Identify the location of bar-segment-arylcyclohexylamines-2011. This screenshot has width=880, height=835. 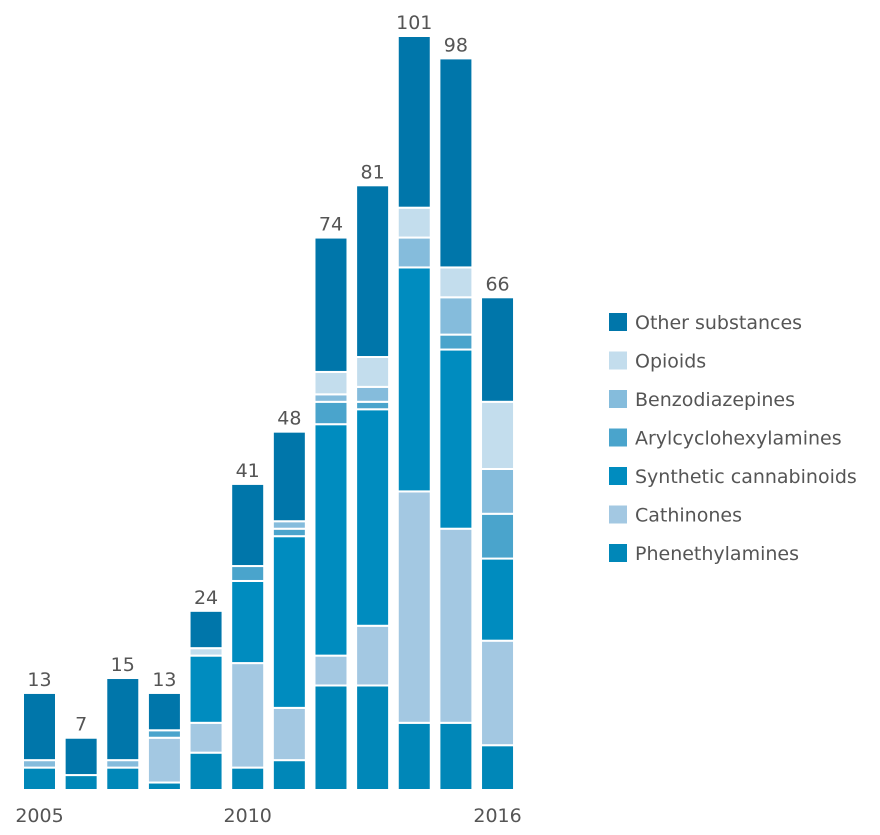
(289, 532).